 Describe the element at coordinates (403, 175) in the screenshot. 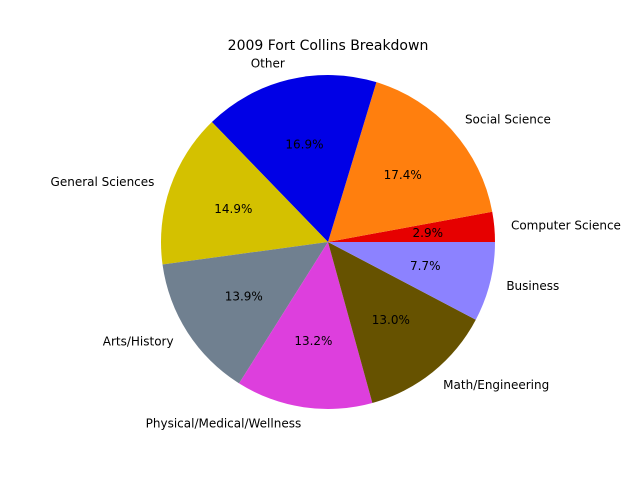

I see `pct-label-social-science: 17.4%` at that location.